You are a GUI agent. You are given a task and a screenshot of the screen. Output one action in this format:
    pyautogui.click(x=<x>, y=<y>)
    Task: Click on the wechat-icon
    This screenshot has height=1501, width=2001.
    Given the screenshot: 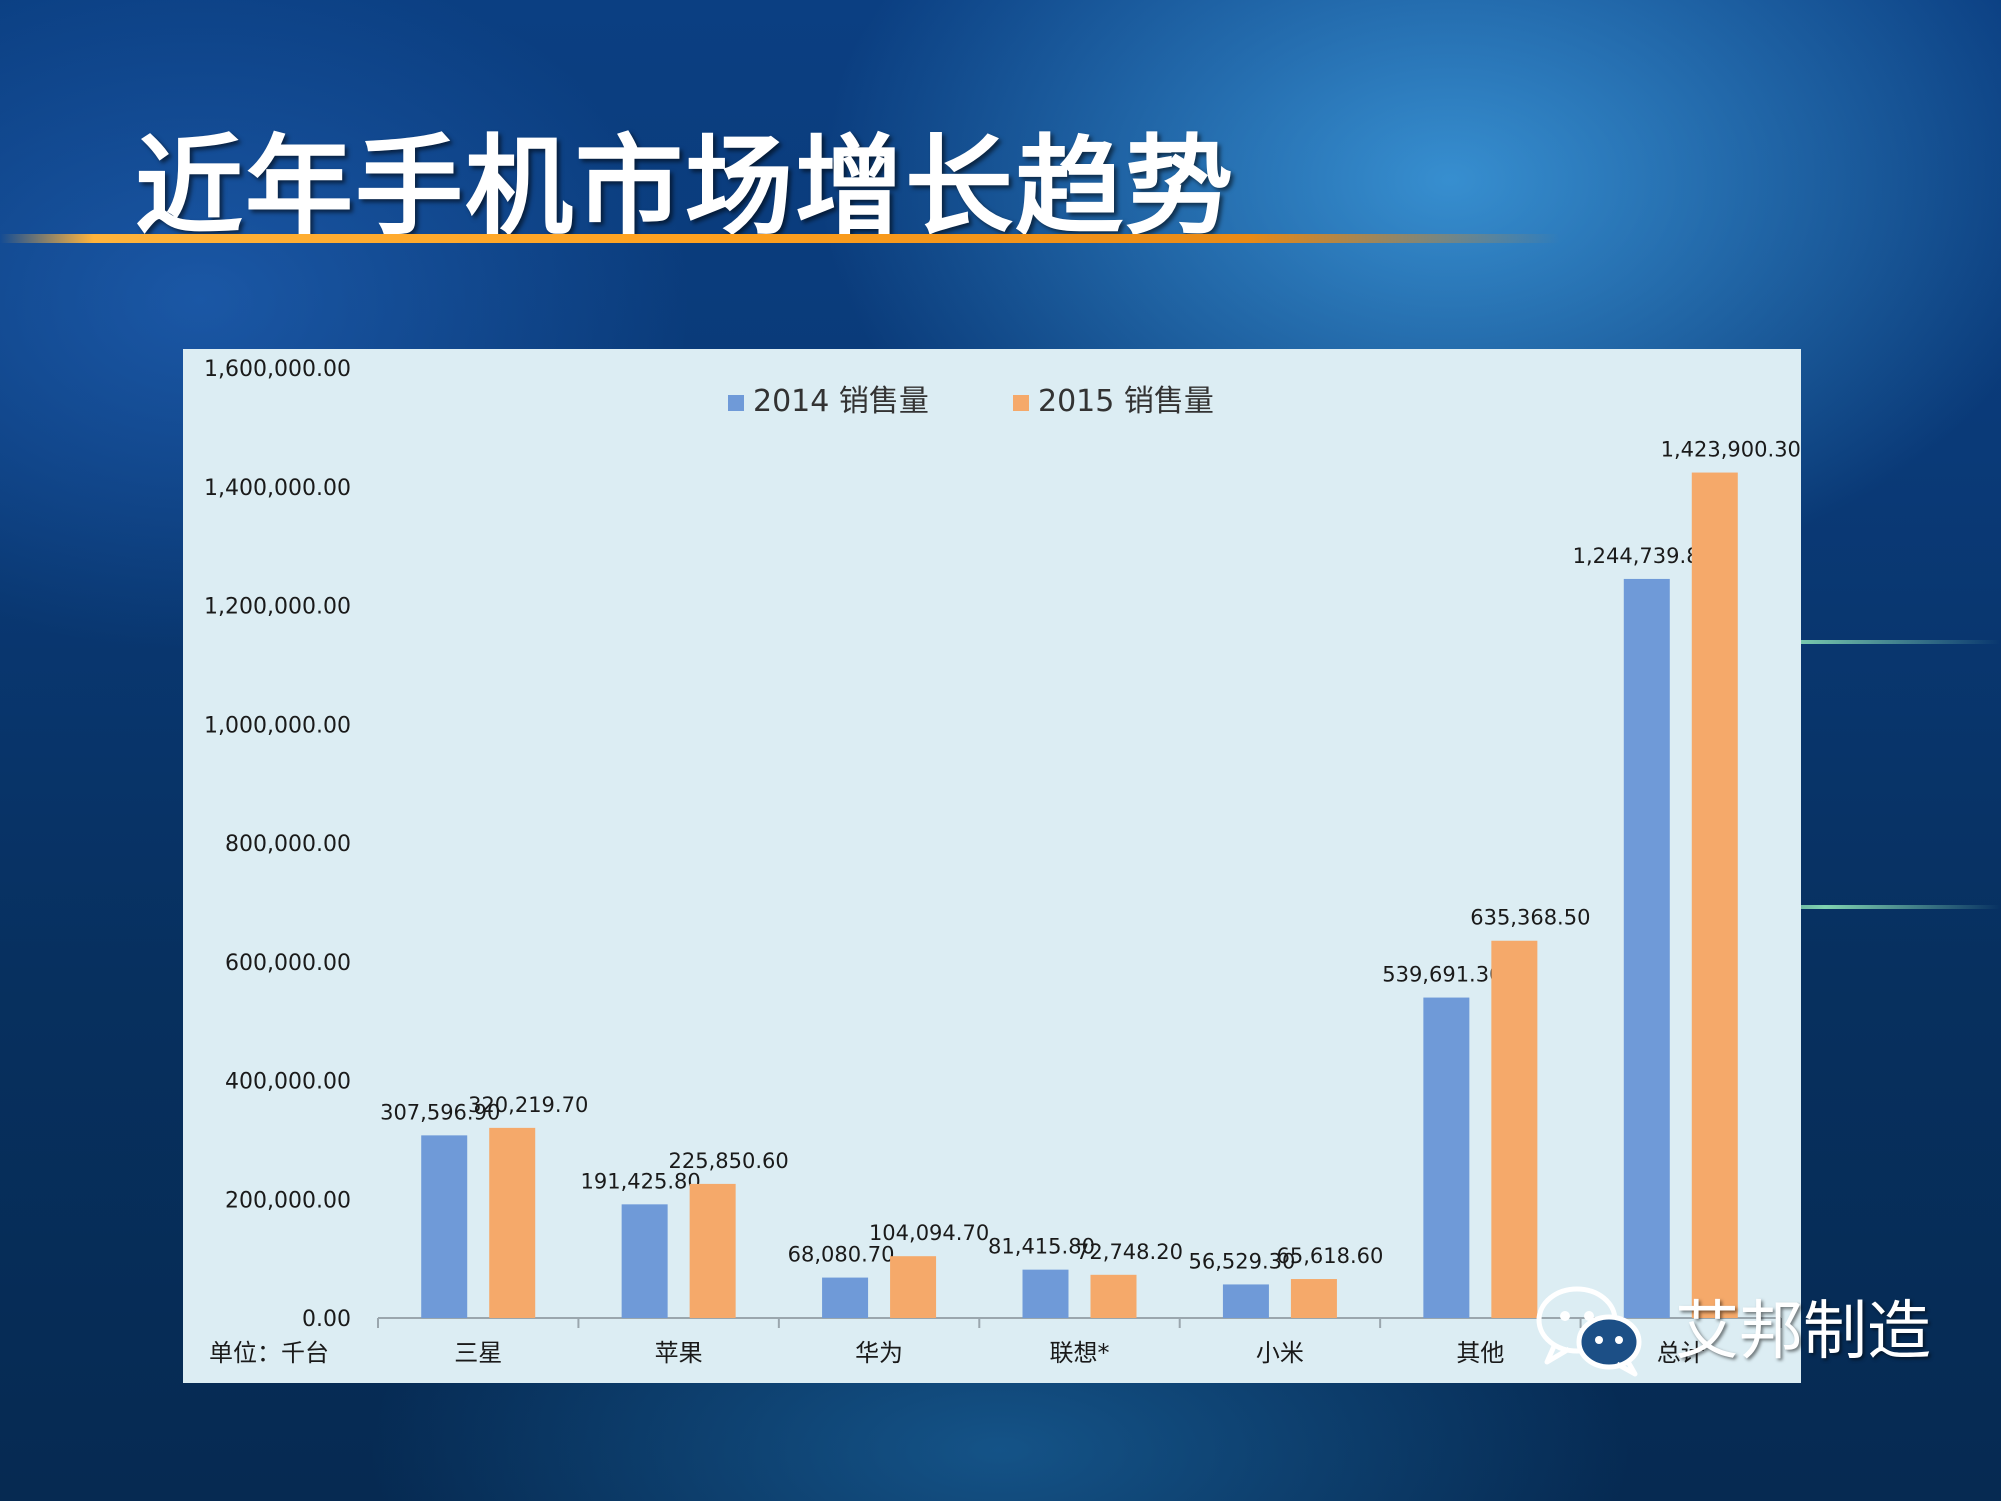 What is the action you would take?
    pyautogui.click(x=1589, y=1331)
    